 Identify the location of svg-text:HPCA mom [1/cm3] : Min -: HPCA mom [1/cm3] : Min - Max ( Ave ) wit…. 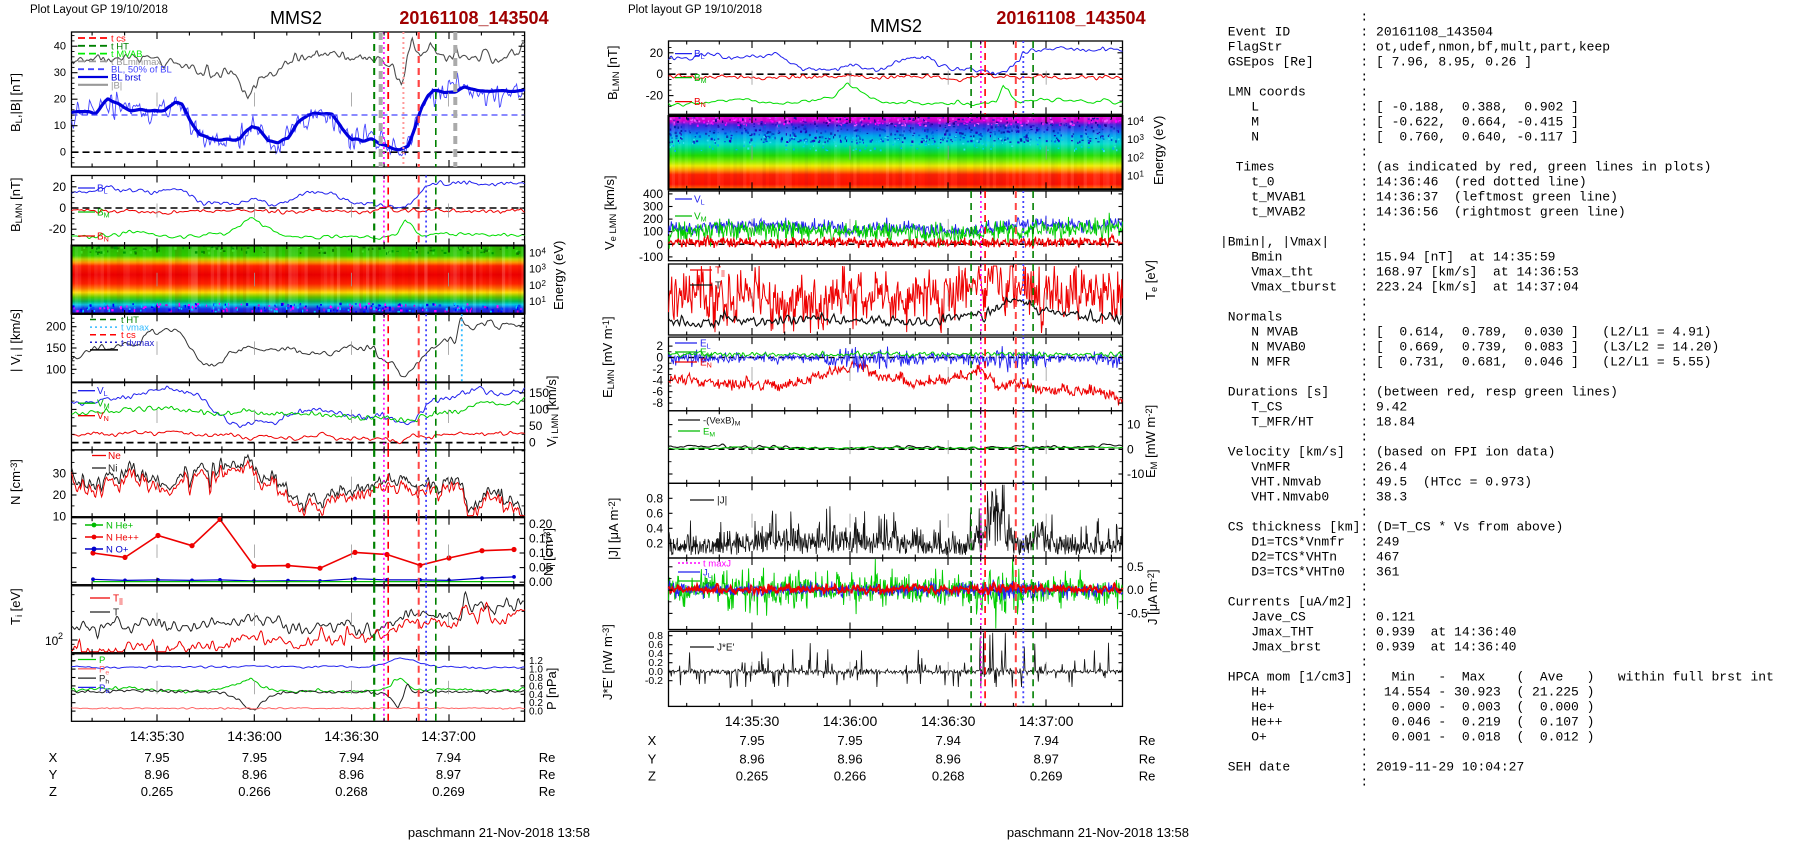
(1497, 677).